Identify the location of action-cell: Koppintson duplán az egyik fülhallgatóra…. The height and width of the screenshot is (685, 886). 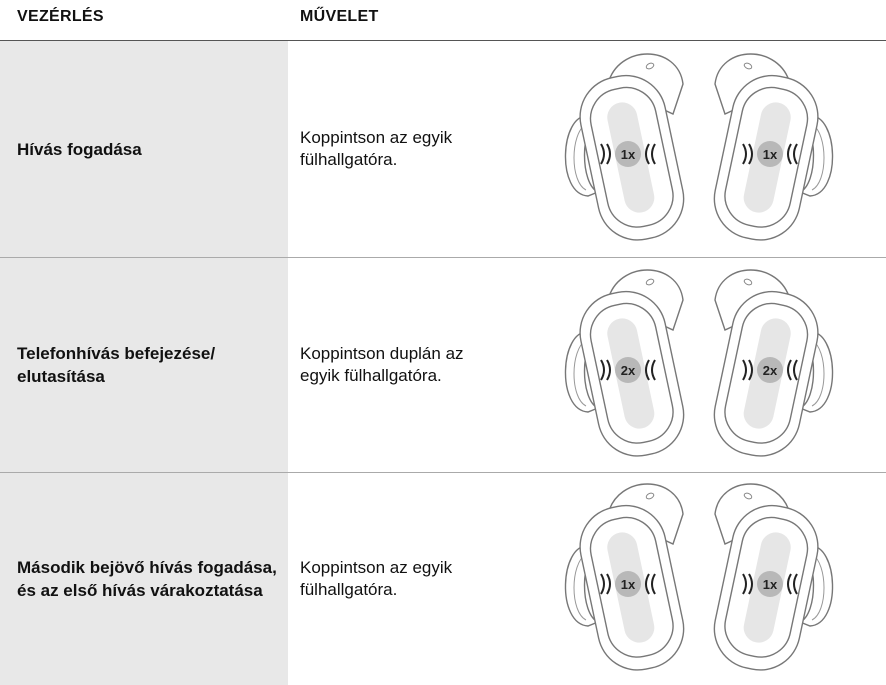
(382, 364).